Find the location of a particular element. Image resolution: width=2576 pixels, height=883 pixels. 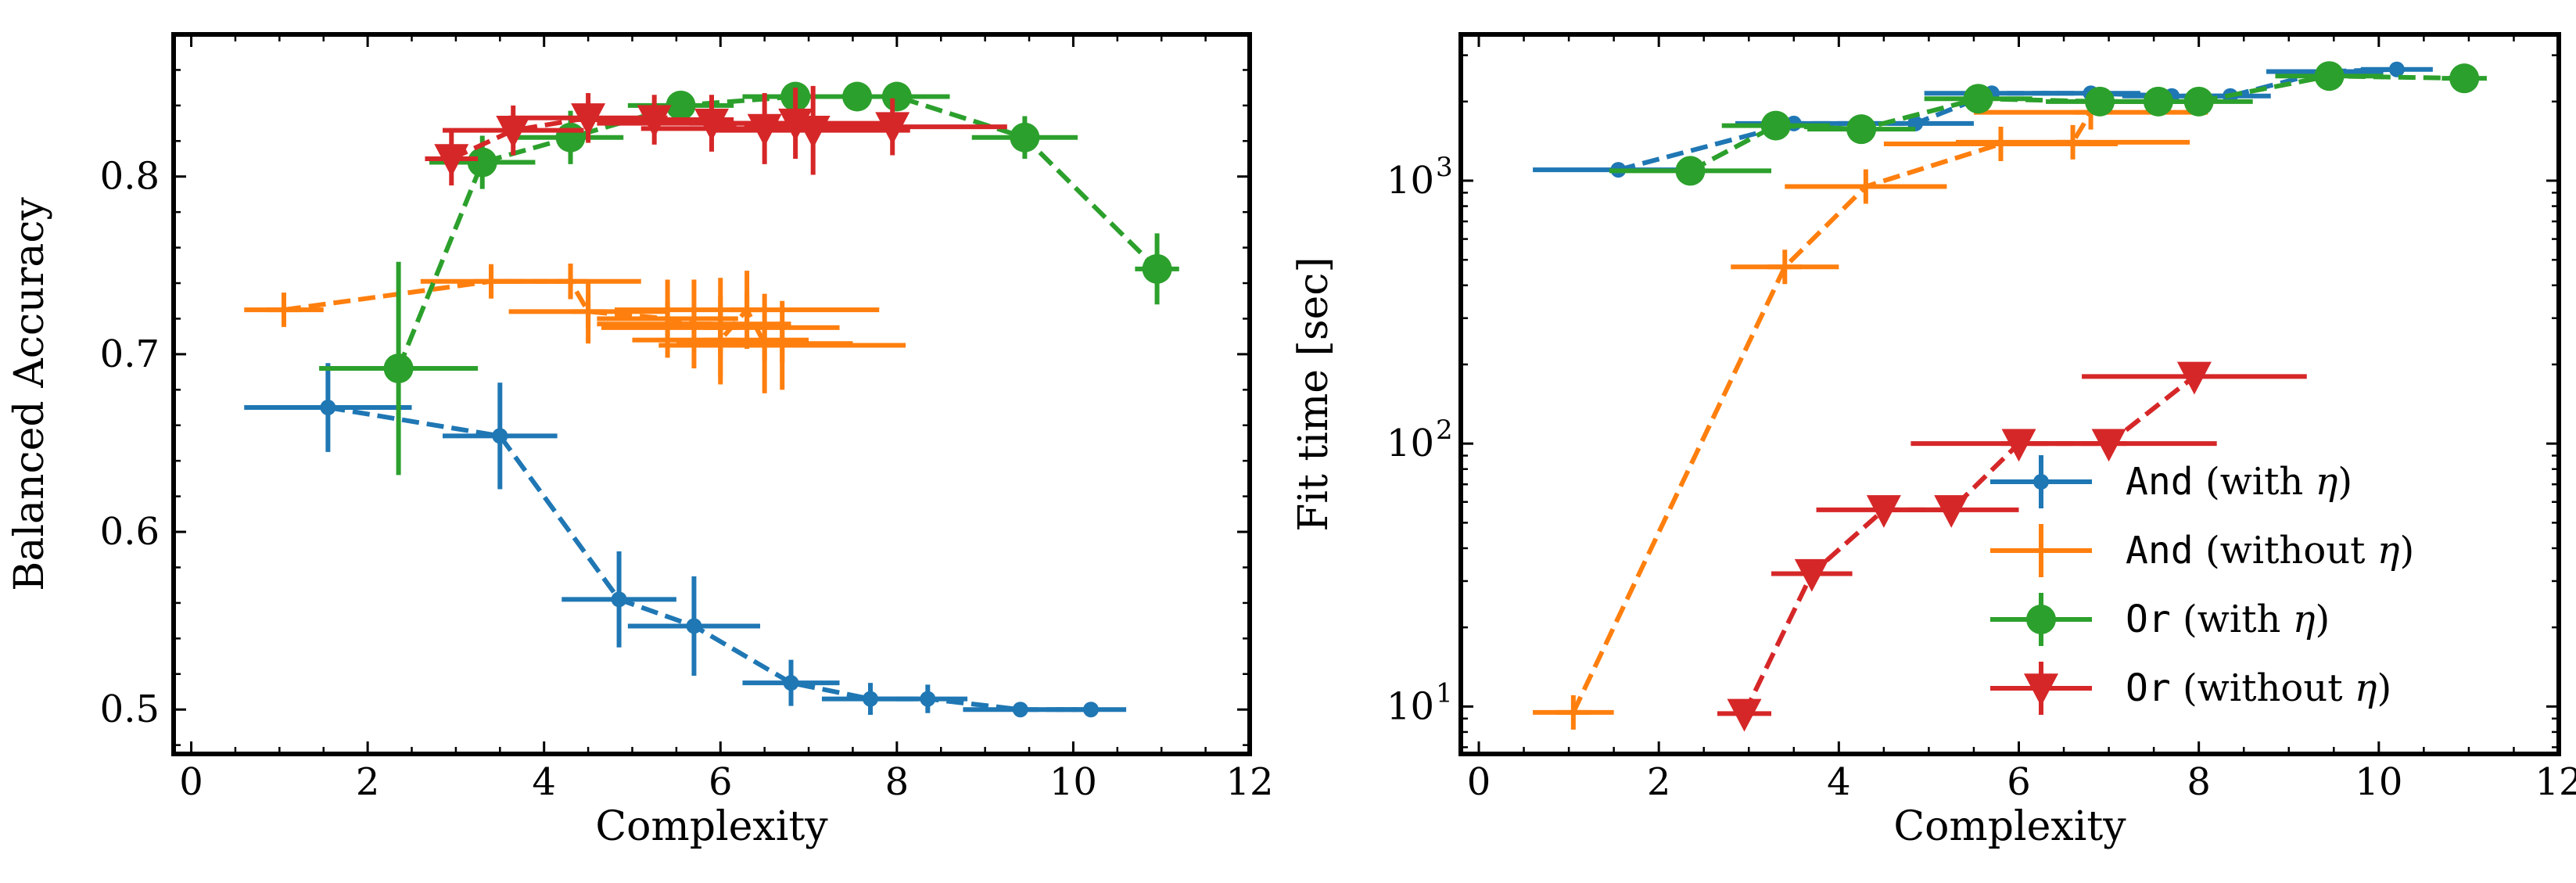

x-tick-label: 0 is located at coordinates (191, 782).